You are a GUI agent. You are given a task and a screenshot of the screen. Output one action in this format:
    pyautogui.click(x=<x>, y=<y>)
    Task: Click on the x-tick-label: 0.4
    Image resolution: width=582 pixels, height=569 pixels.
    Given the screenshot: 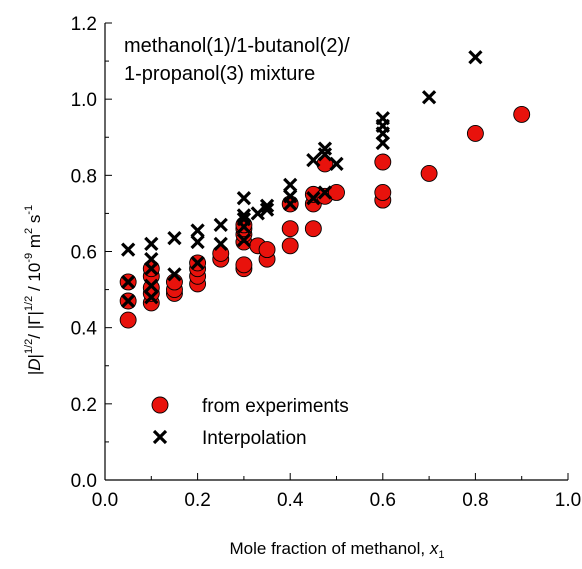 What is the action you would take?
    pyautogui.click(x=290, y=500)
    